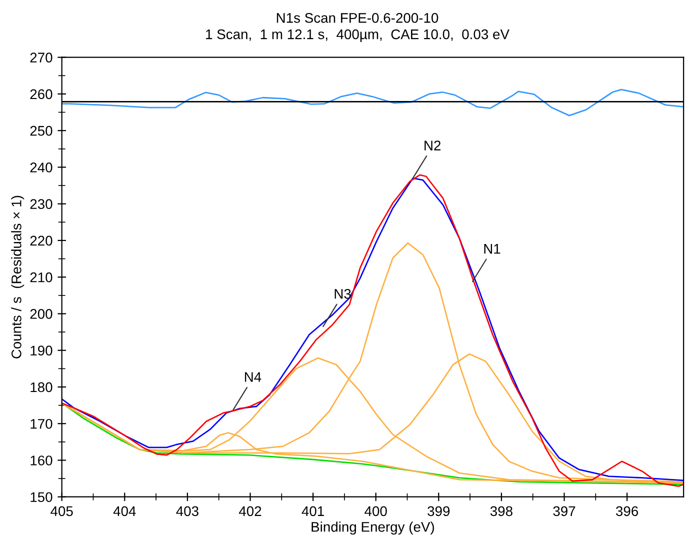 This screenshot has height=546, width=687. What do you see at coordinates (627, 511) in the screenshot?
I see `x-tick-label: 396` at bounding box center [627, 511].